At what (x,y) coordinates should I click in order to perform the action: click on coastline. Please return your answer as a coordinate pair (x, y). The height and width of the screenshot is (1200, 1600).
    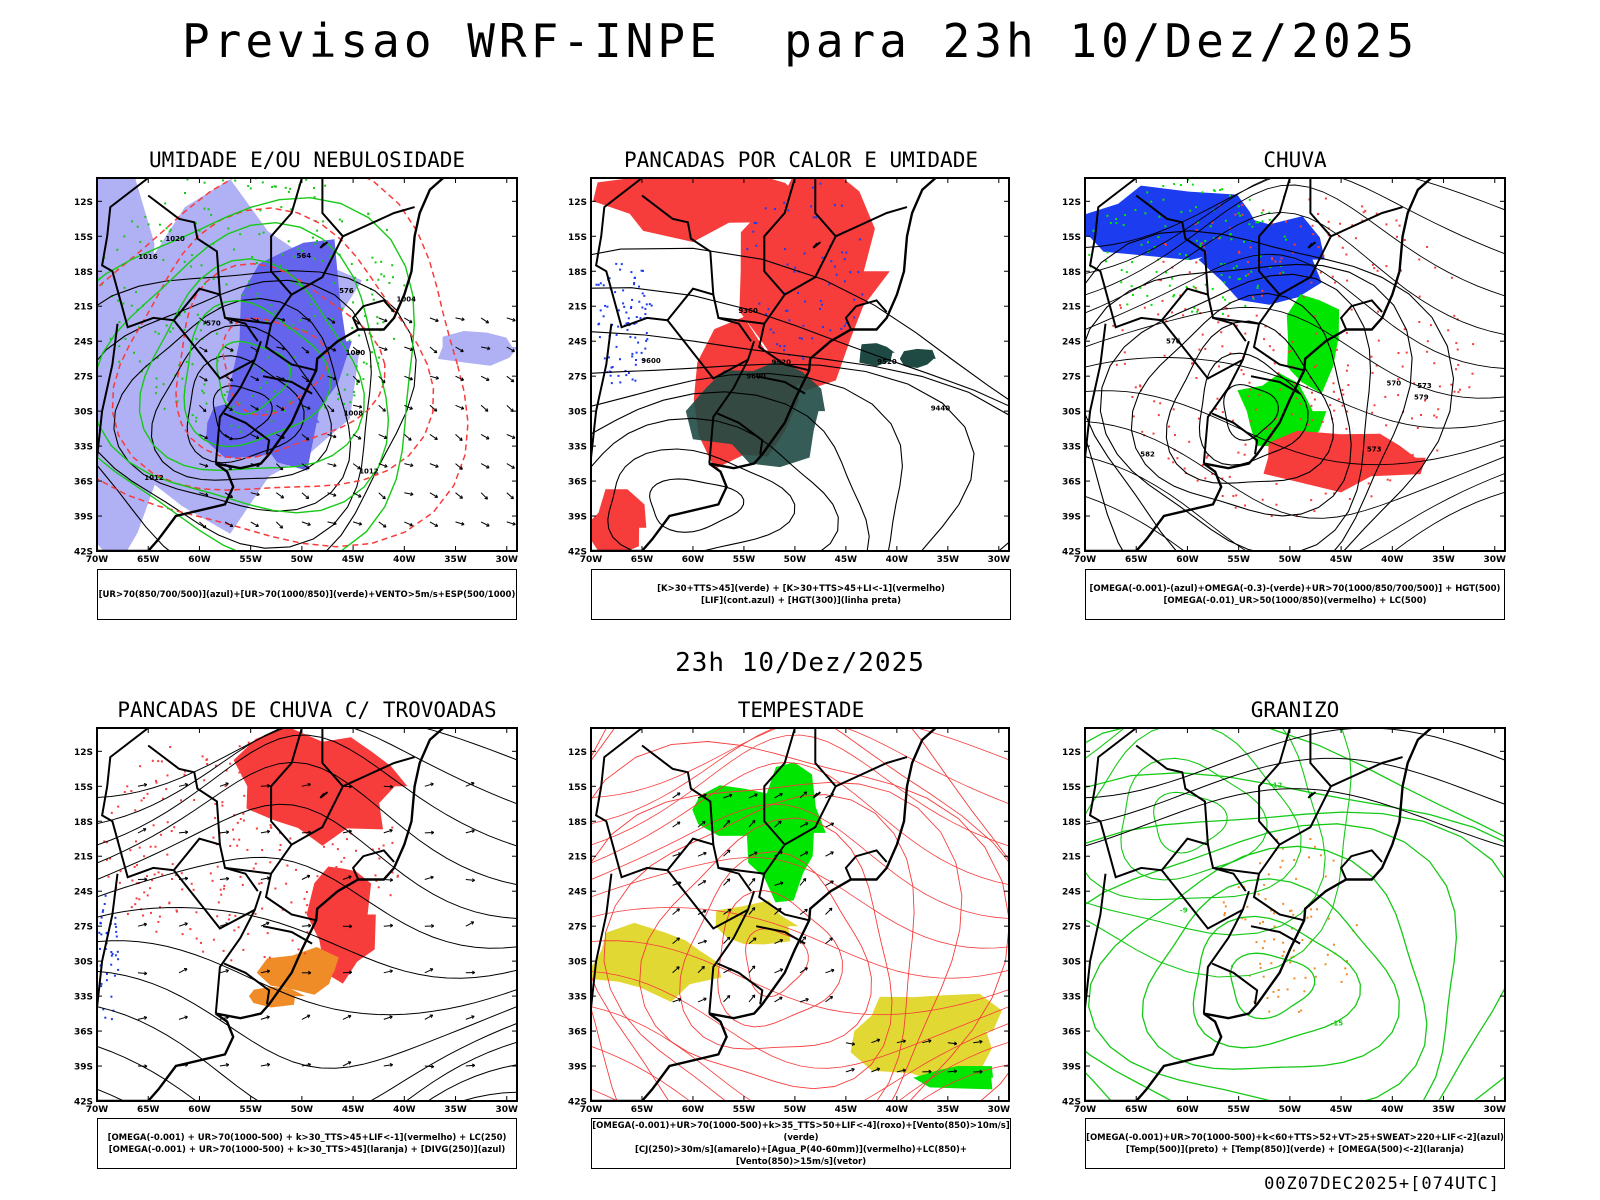
    Looking at the image, I should click on (1258, 914).